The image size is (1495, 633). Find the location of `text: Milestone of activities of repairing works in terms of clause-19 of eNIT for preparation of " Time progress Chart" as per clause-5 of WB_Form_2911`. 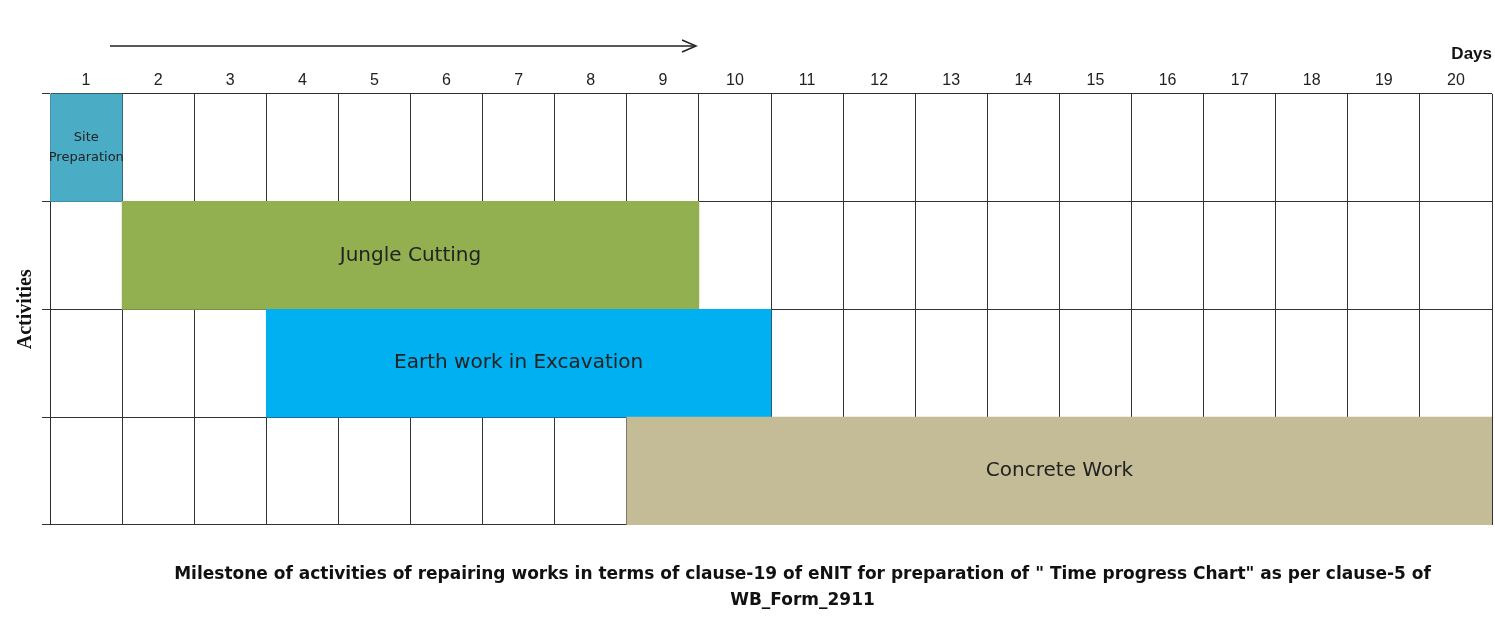

text: Milestone of activities of repairing works in terms of clause-19 of eNIT for preparation of " Time progress Chart" as per clause-5 of WB_Form_2911 is located at coordinates (802, 586).